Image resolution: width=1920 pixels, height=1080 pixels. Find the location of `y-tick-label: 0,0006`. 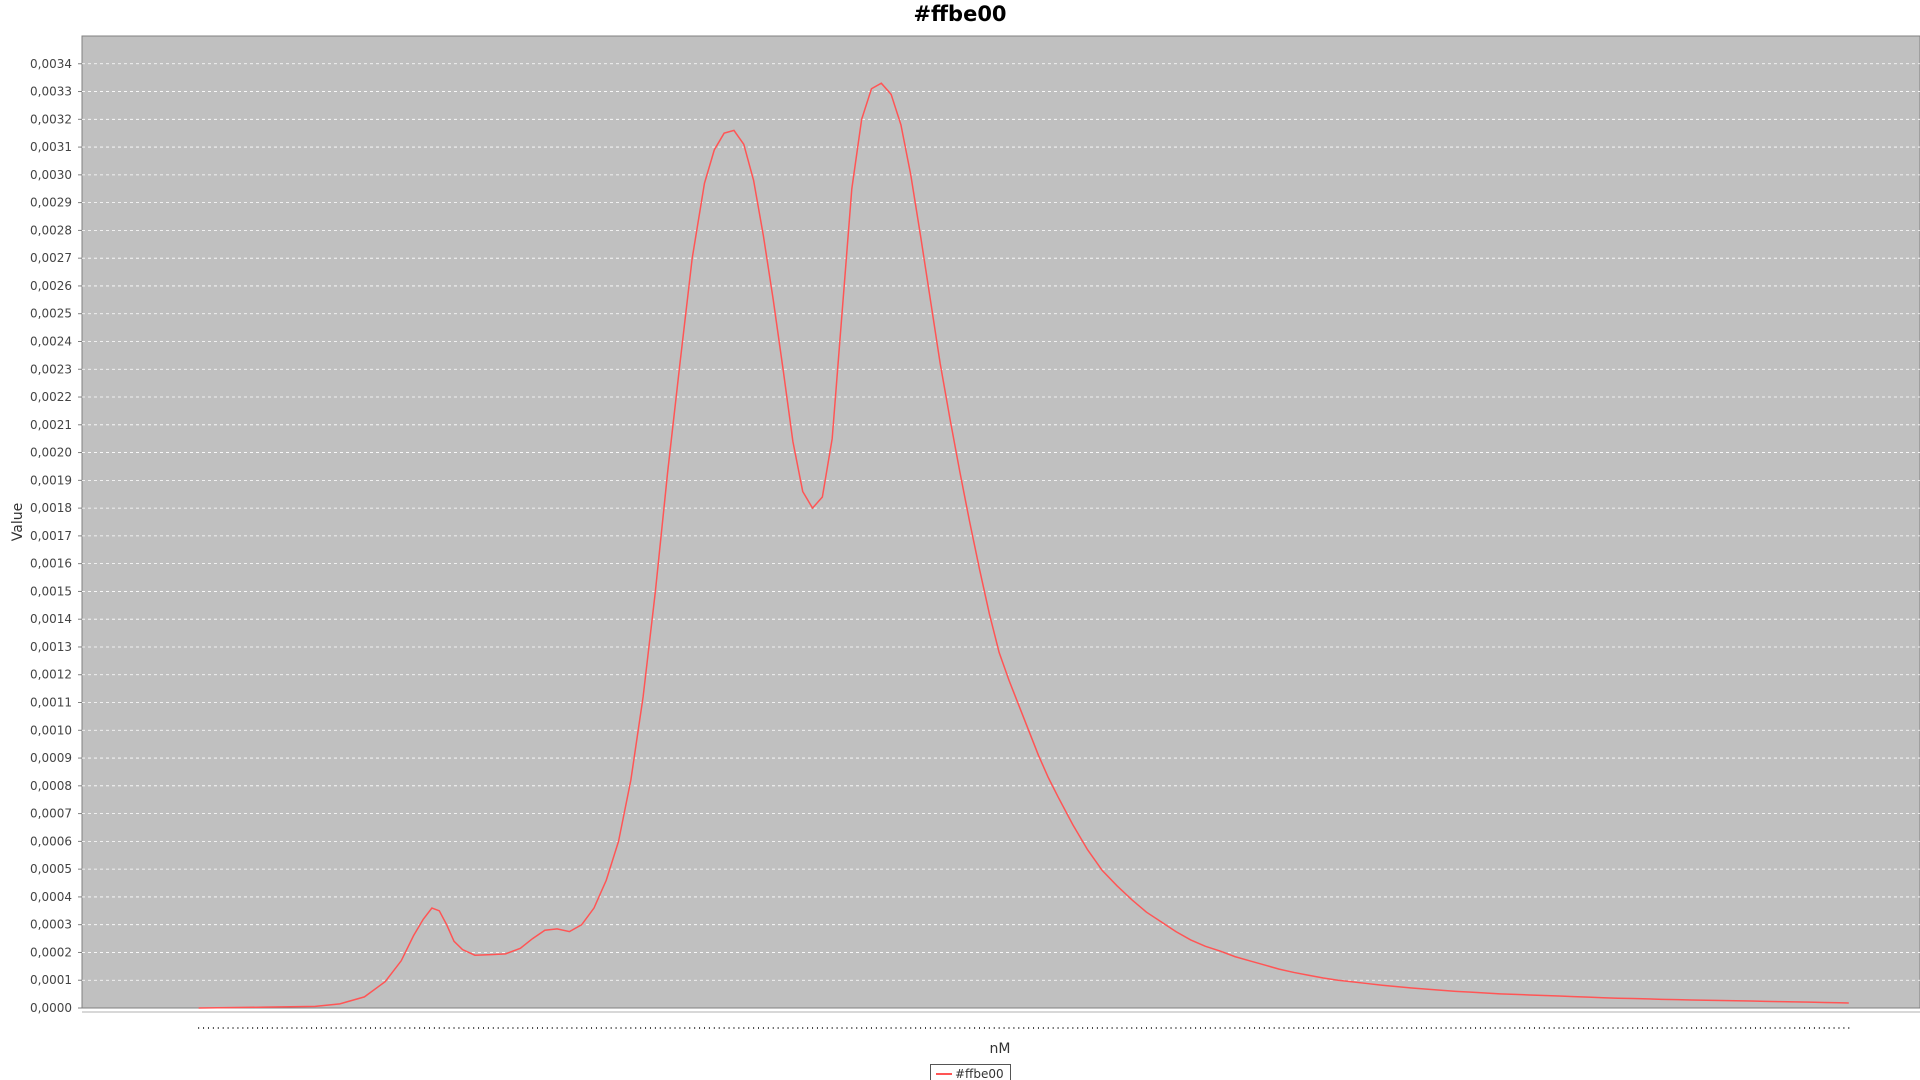

y-tick-label: 0,0006 is located at coordinates (51, 841).